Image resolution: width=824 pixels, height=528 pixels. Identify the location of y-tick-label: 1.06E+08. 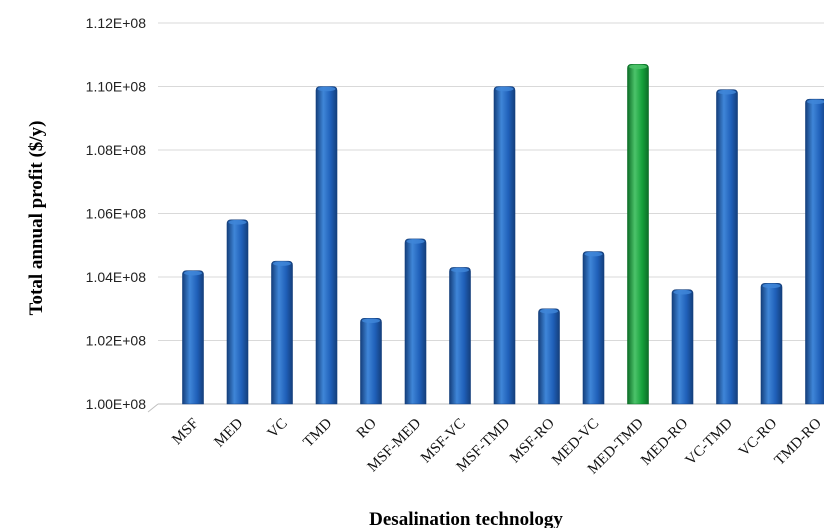
(116, 214).